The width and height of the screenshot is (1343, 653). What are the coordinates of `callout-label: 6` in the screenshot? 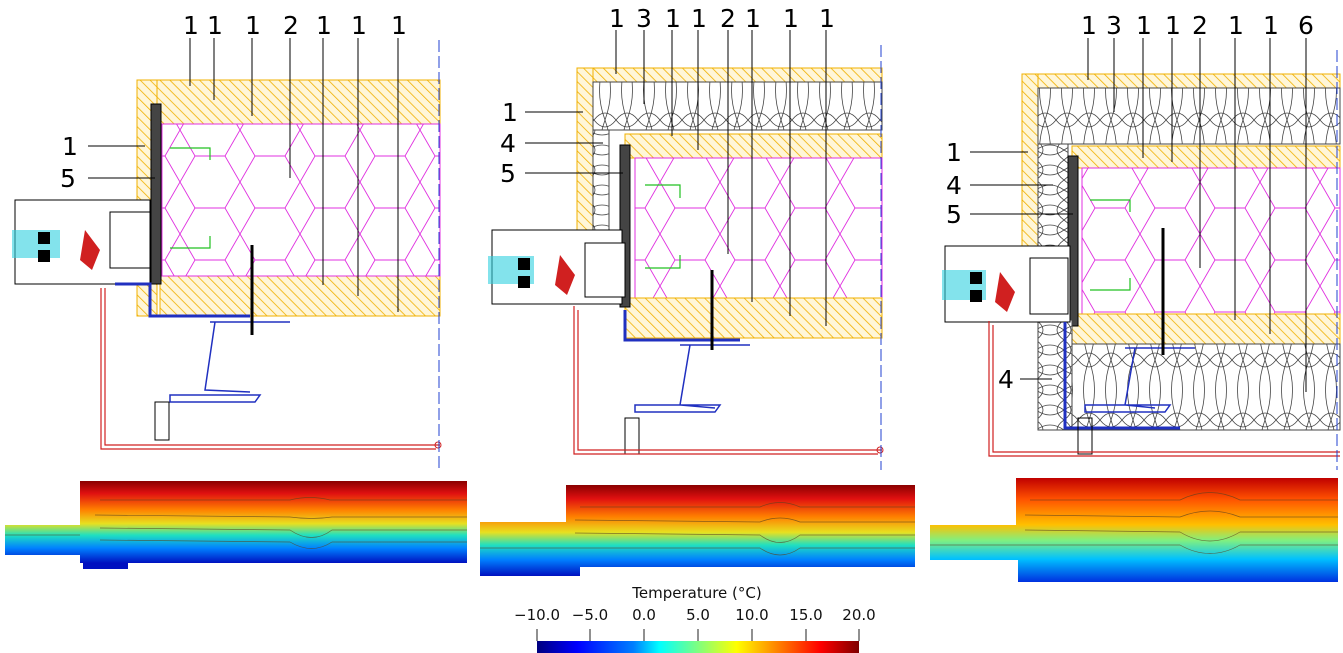 It's located at (1306, 25).